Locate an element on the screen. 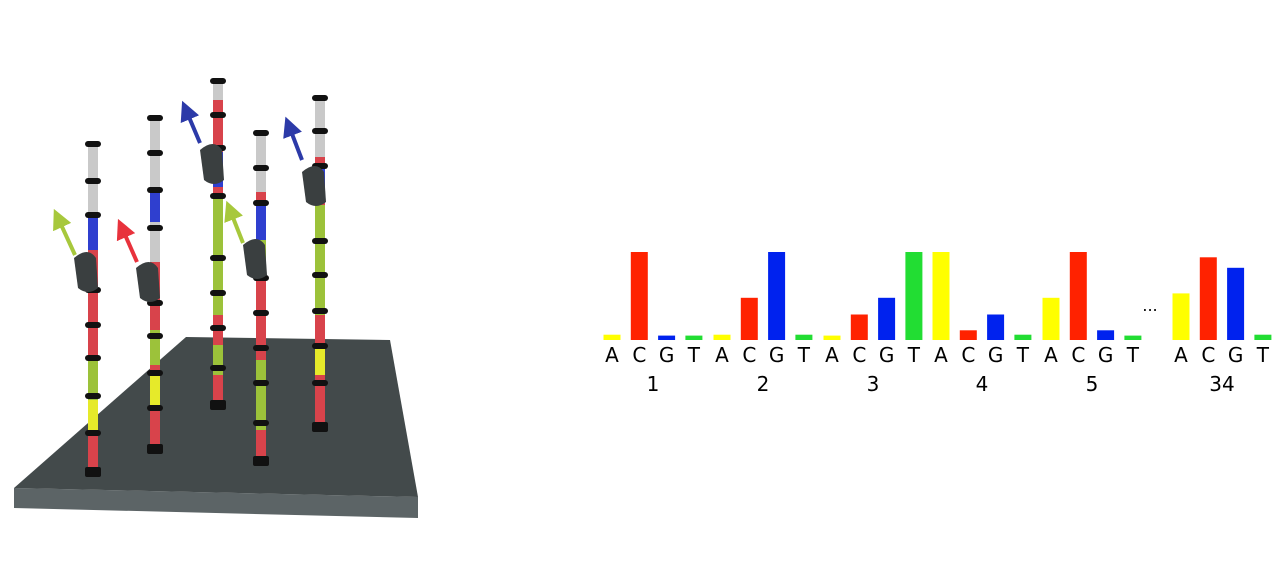  position-label: 34 is located at coordinates (1221, 384).